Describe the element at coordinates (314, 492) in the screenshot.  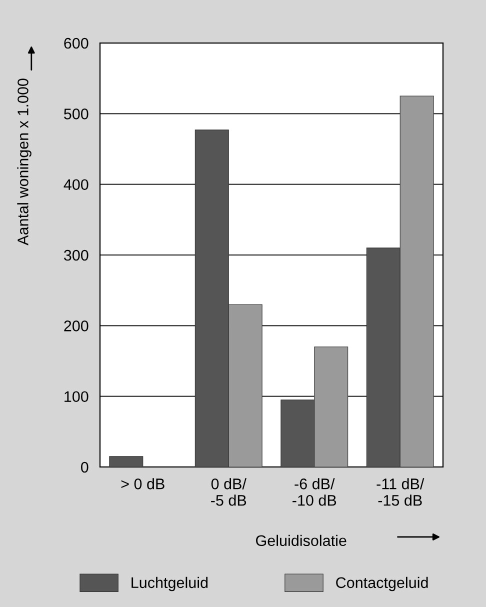
I see `x-tick-label: -6 dB/ -10 dB` at that location.